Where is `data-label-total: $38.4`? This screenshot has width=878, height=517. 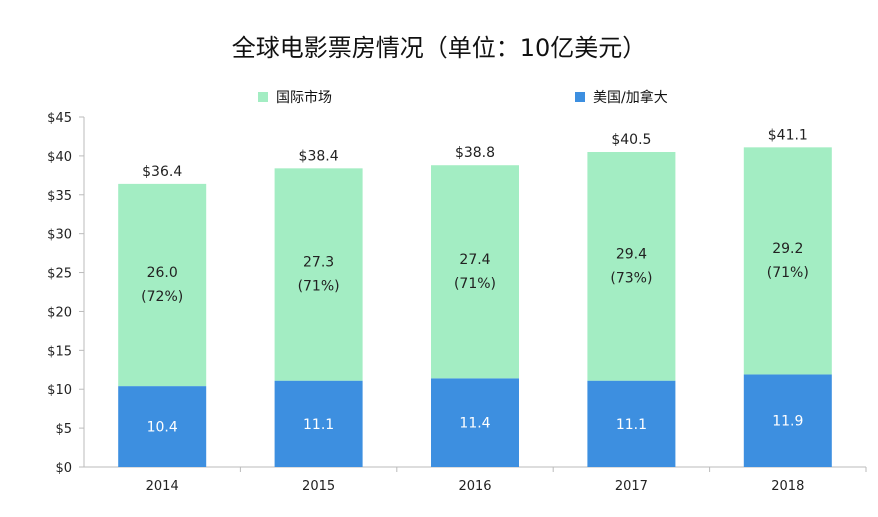
data-label-total: $38.4 is located at coordinates (319, 156).